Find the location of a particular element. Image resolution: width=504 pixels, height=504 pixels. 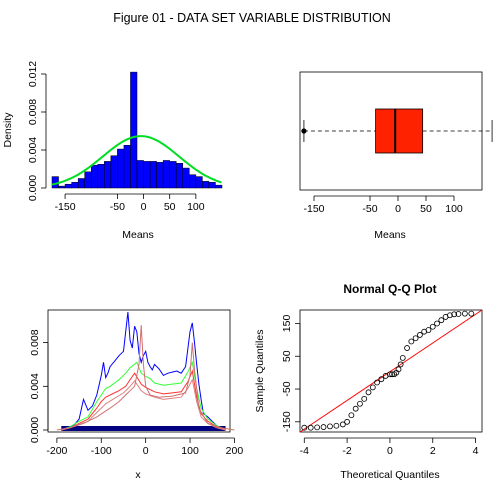

qq-reference-line is located at coordinates (391, 371).